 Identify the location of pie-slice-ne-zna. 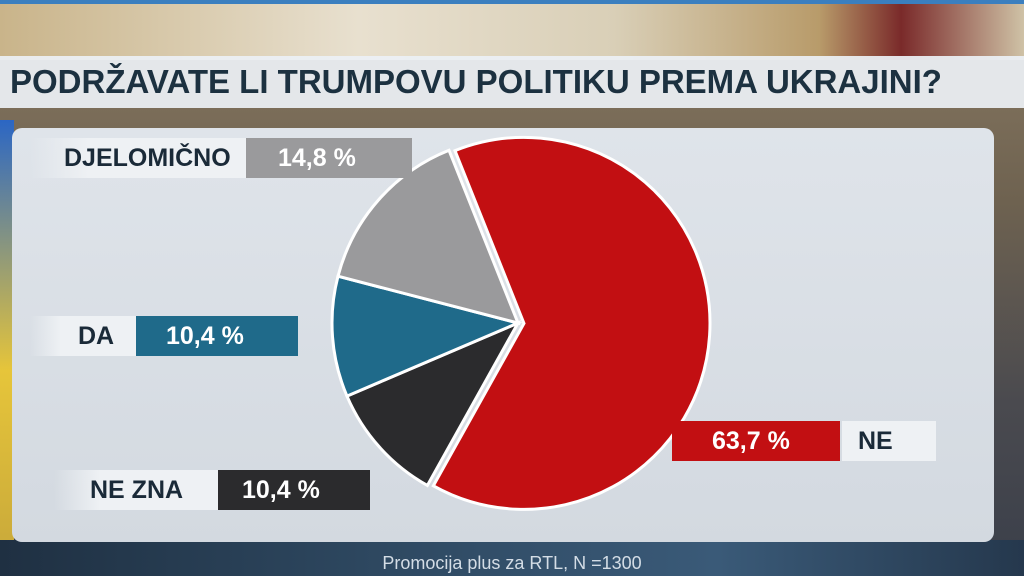
(433, 403).